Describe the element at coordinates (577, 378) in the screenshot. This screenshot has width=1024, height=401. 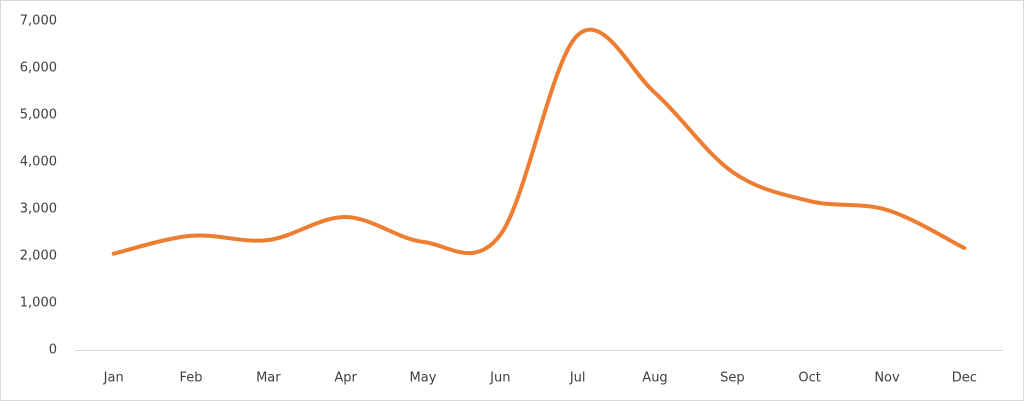
I see `x-tick-label: Jul` at that location.